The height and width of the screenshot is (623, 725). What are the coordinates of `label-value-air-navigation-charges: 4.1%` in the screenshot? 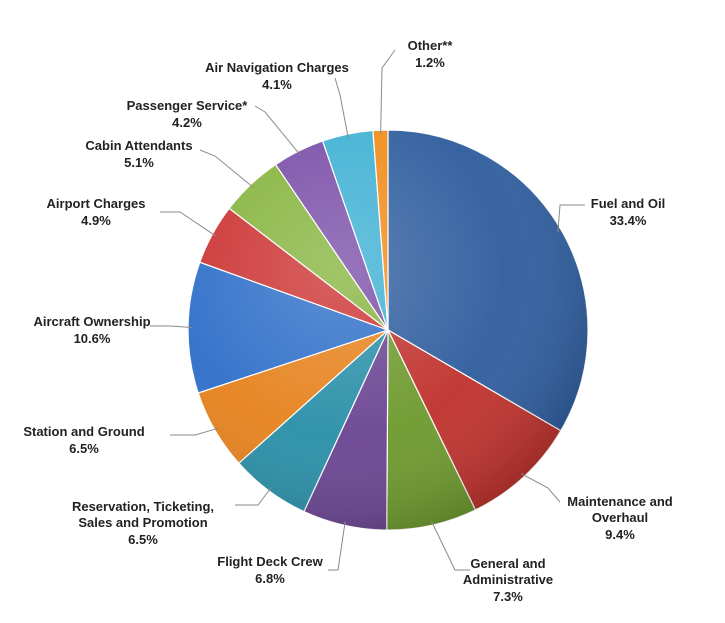 It's located at (277, 84).